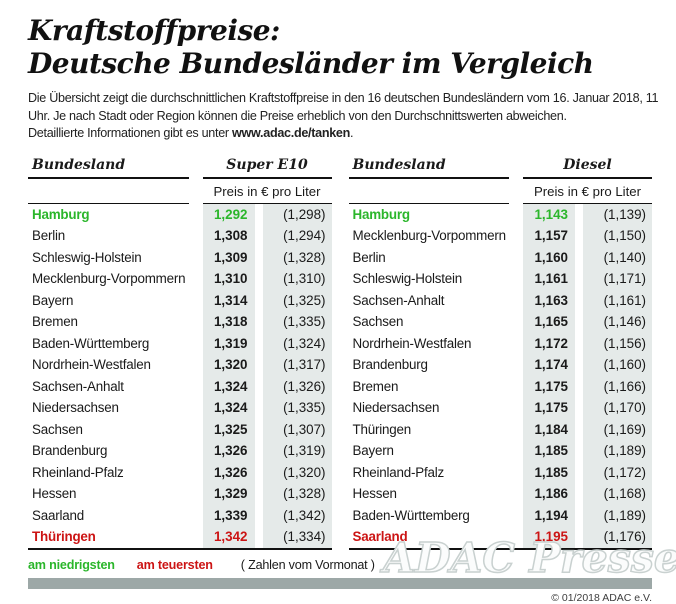 This screenshot has height=604, width=676. I want to click on copyright: © 01/2018 ADAC e.V., so click(601, 597).